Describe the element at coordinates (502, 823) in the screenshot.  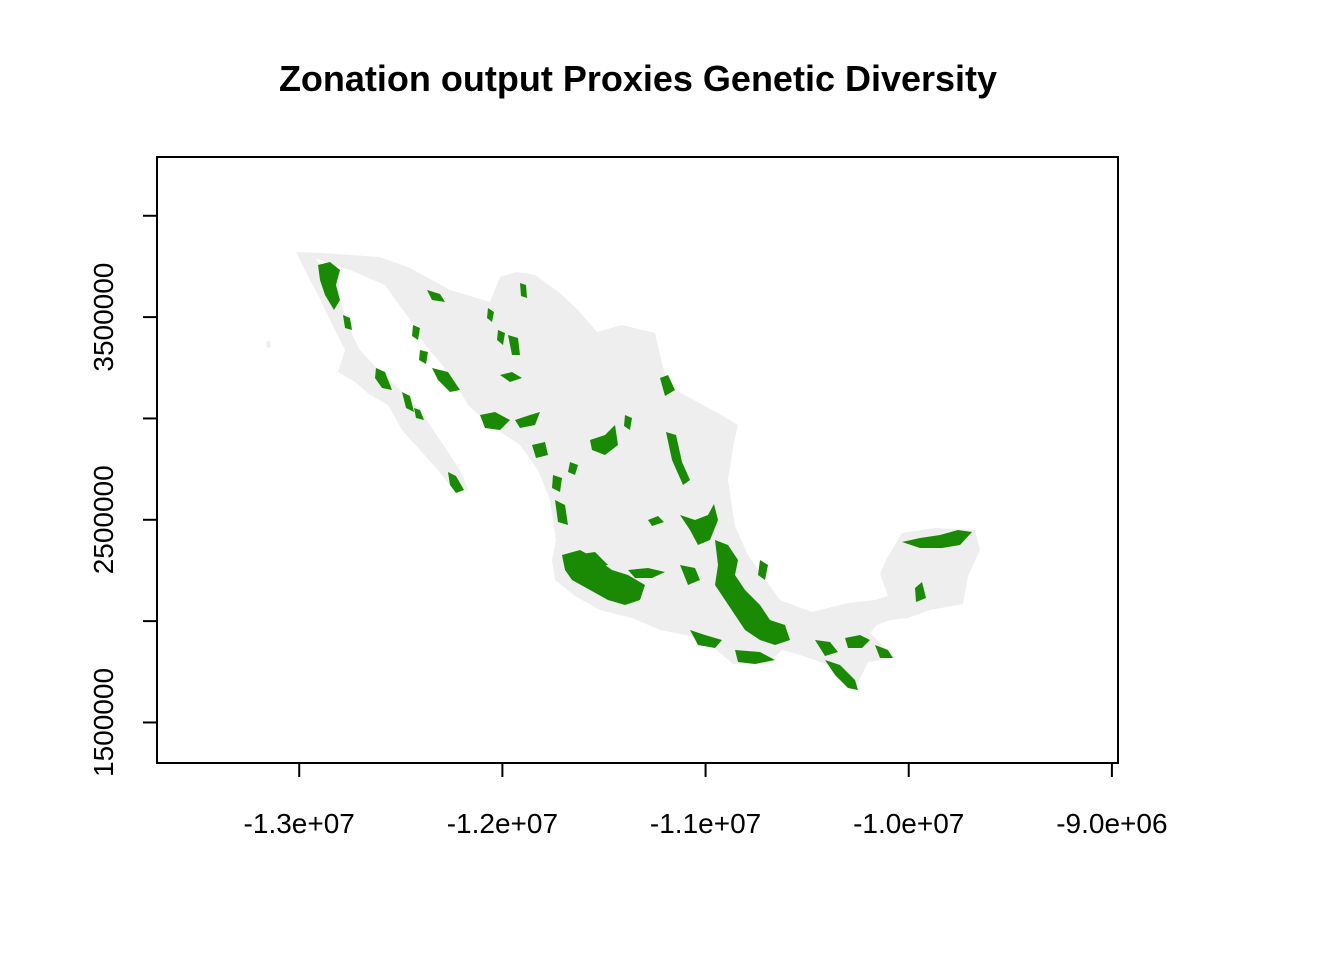
I see `x-tick-label: -1.2e+07` at that location.